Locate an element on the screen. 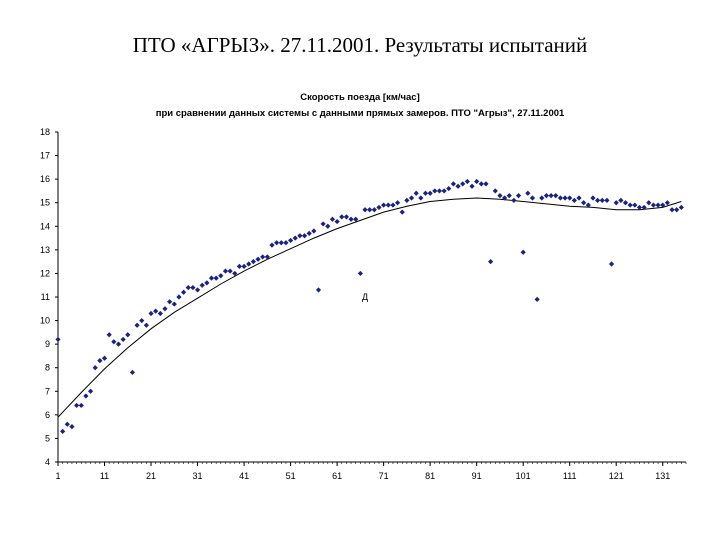 Image resolution: width=720 pixels, height=540 pixels. y-tick-label: 4 is located at coordinates (47, 462).